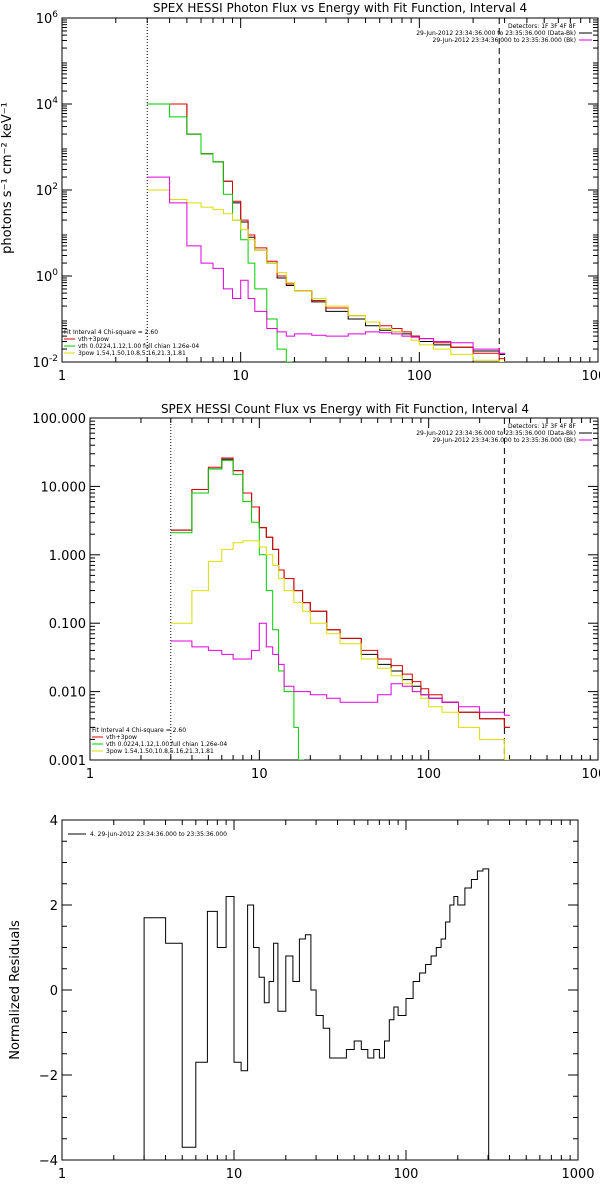  What do you see at coordinates (15, 990) in the screenshot?
I see `residuals-ylabel: Normalized Residuals` at bounding box center [15, 990].